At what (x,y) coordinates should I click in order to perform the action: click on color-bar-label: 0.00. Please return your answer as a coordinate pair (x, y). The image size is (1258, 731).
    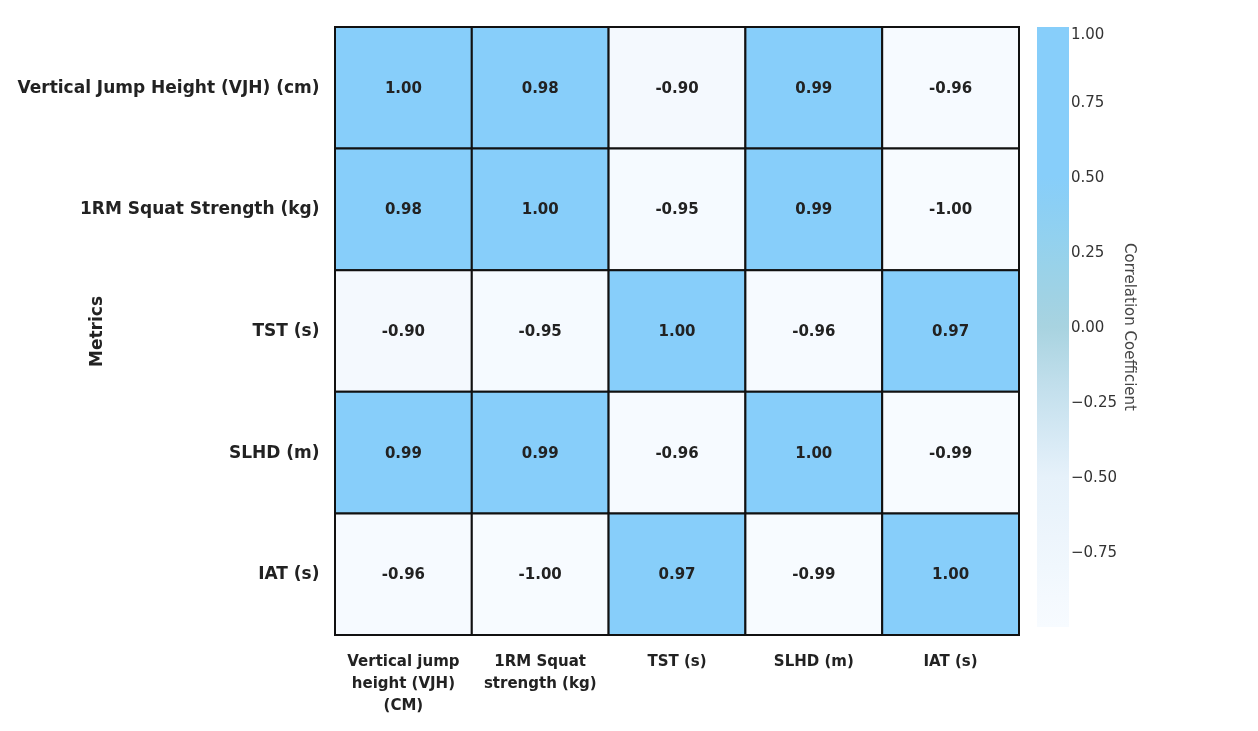
    Looking at the image, I should click on (1088, 327).